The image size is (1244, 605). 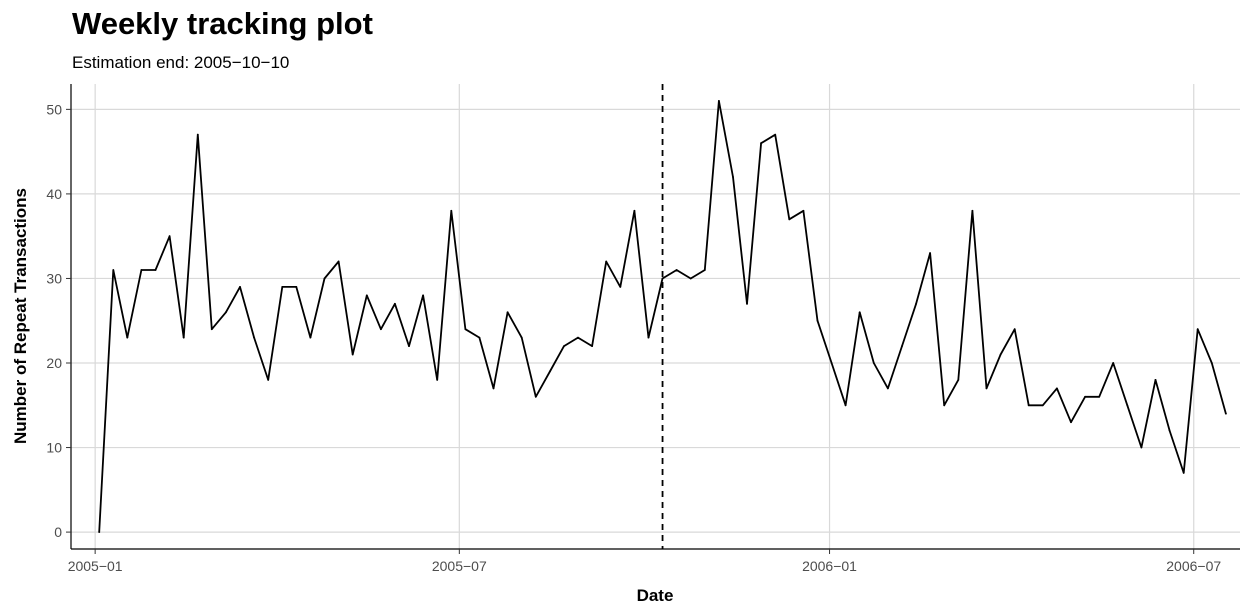 What do you see at coordinates (54, 194) in the screenshot?
I see `y-tick-label: 40` at bounding box center [54, 194].